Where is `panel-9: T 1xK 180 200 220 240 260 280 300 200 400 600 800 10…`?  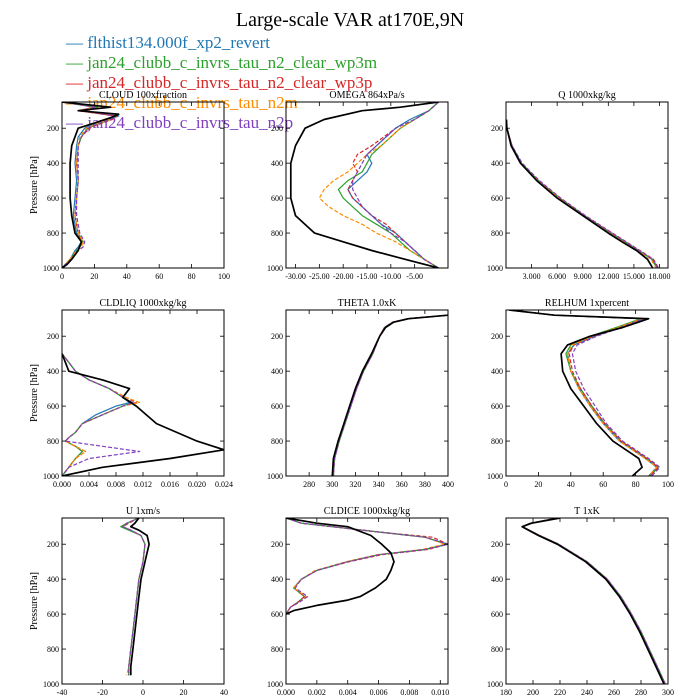 panel-9: T 1xK 180 200 220 240 260 280 300 200 400 600 800 10… is located at coordinates (580, 601).